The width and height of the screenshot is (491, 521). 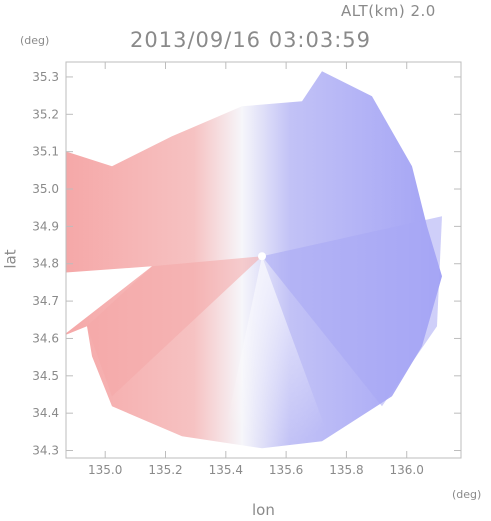 What do you see at coordinates (45, 77) in the screenshot?
I see `y-tick-label: 35.3` at bounding box center [45, 77].